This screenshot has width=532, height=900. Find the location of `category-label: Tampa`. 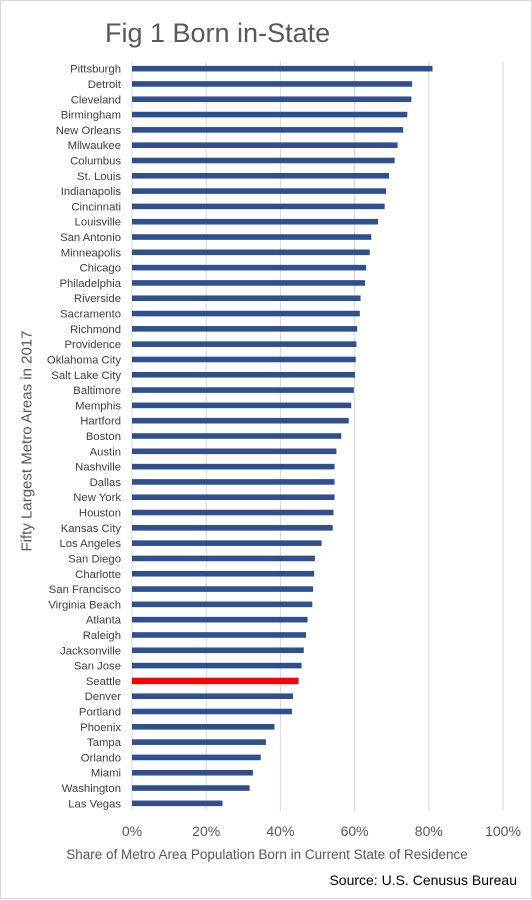

category-label: Tampa is located at coordinates (104, 743).